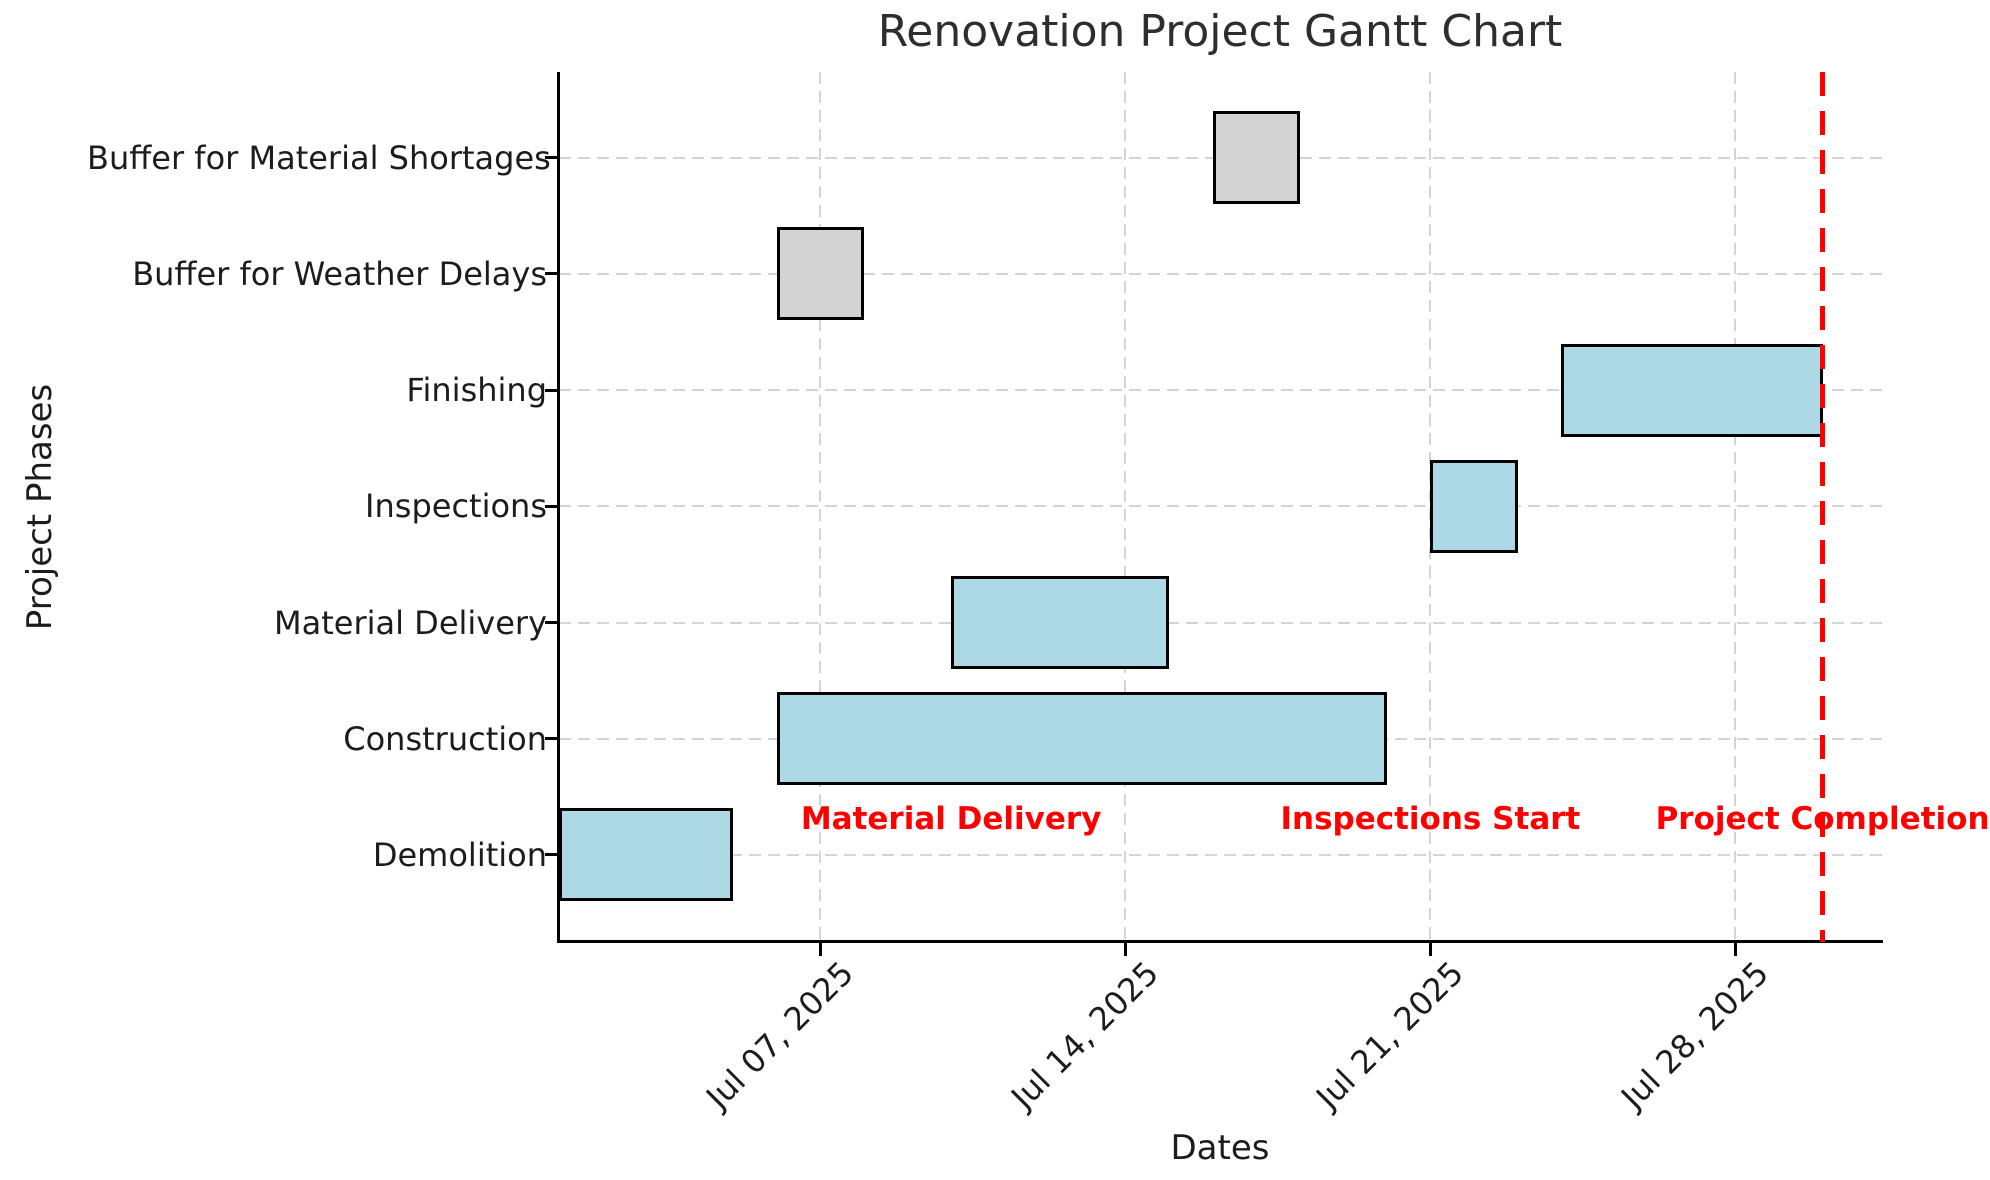 This screenshot has width=1990, height=1180. I want to click on x-tick-mark-jul-28-2025, so click(1735, 949).